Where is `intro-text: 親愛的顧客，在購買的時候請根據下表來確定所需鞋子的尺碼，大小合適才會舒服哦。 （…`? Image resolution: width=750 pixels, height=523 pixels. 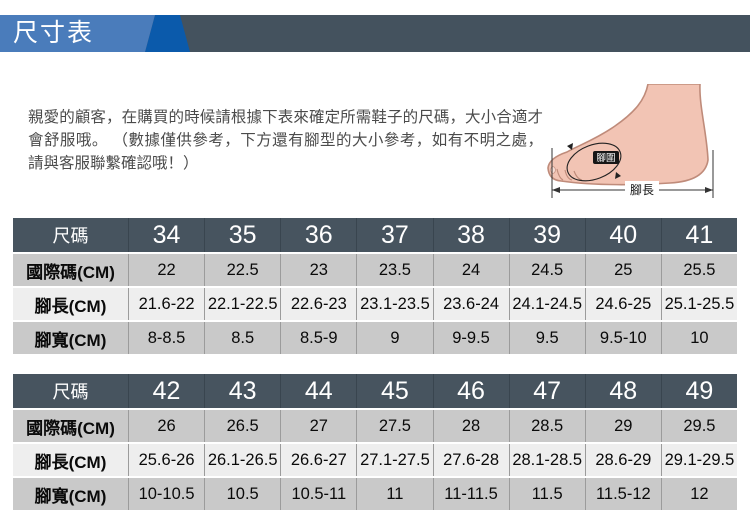
intro-text: 親愛的顧客，在購買的時候請根據下表來確定所需鞋子的尺碼，大小合適才會舒服哦。 （… is located at coordinates (285, 140).